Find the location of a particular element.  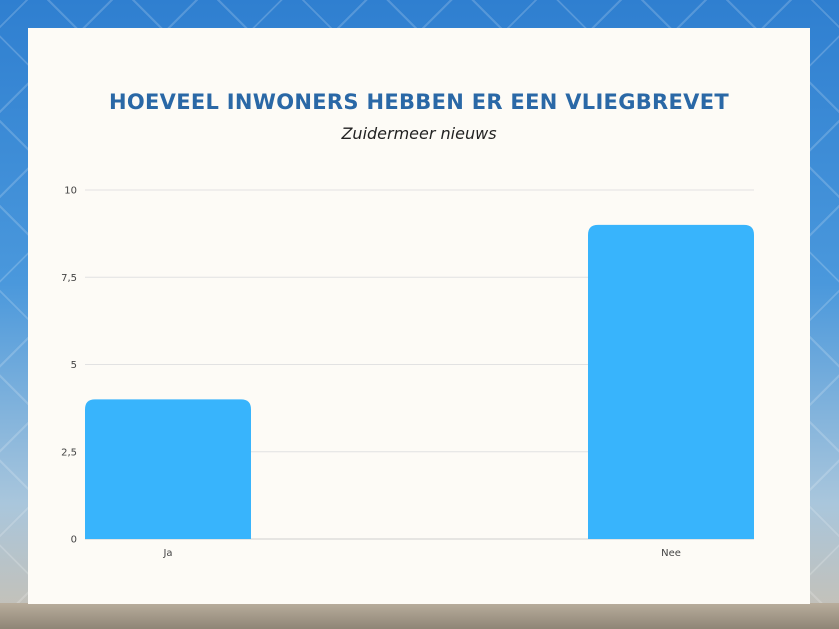

y-tick-label: 10 is located at coordinates (70, 191).